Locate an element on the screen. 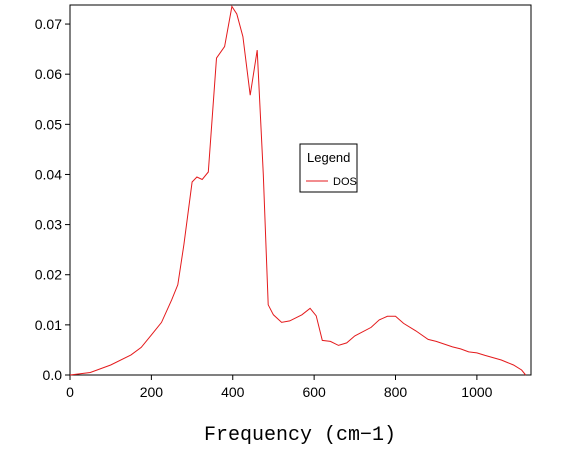 Image resolution: width=563 pixels, height=455 pixels. x-tick-label: 600 is located at coordinates (314, 392).